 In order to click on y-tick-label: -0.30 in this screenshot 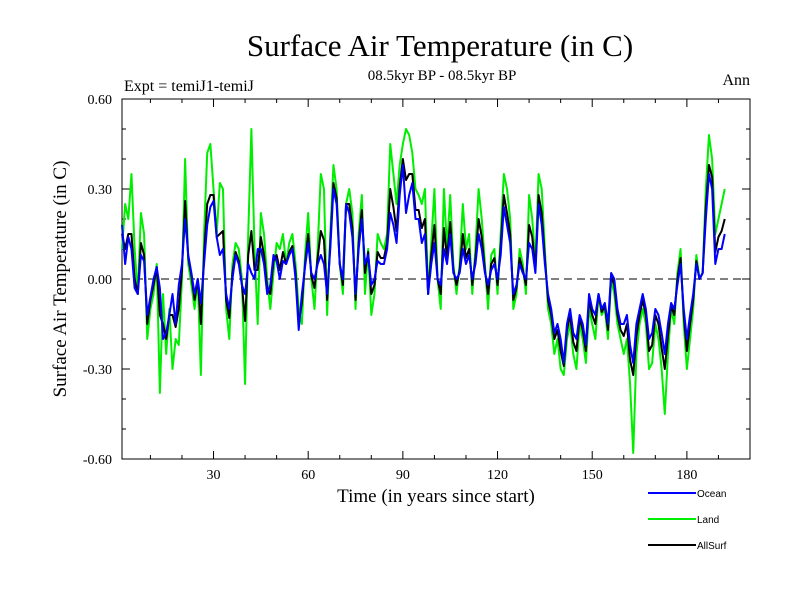, I will do `click(97, 370)`.